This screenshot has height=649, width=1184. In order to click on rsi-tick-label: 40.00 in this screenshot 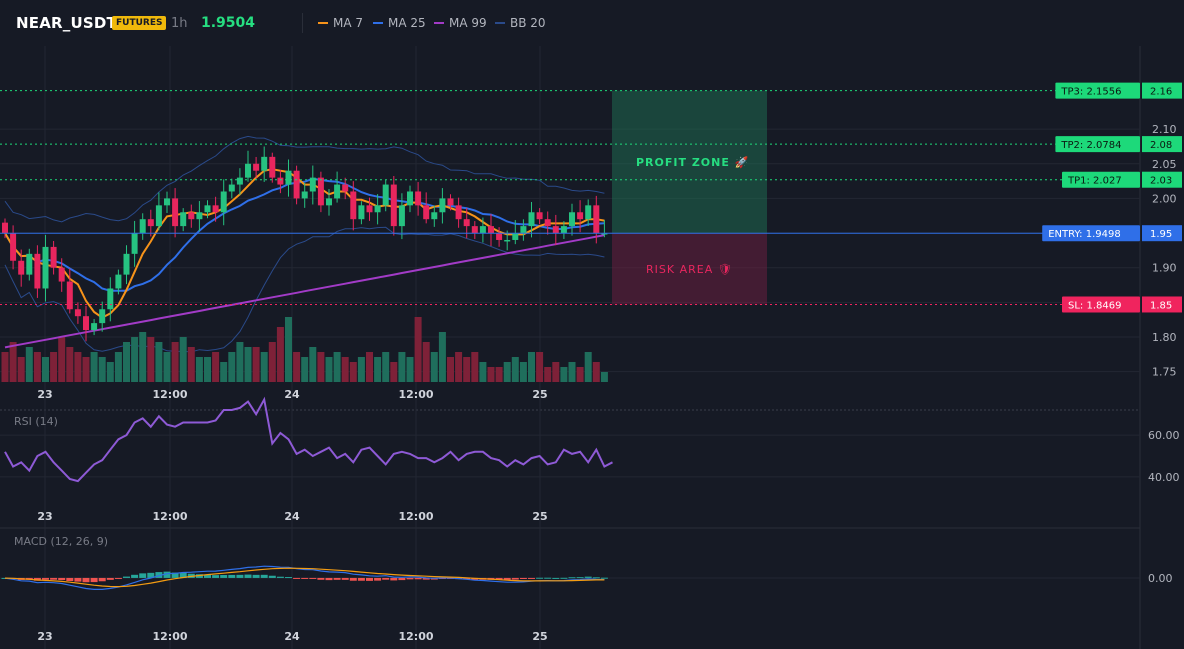, I will do `click(1164, 477)`.